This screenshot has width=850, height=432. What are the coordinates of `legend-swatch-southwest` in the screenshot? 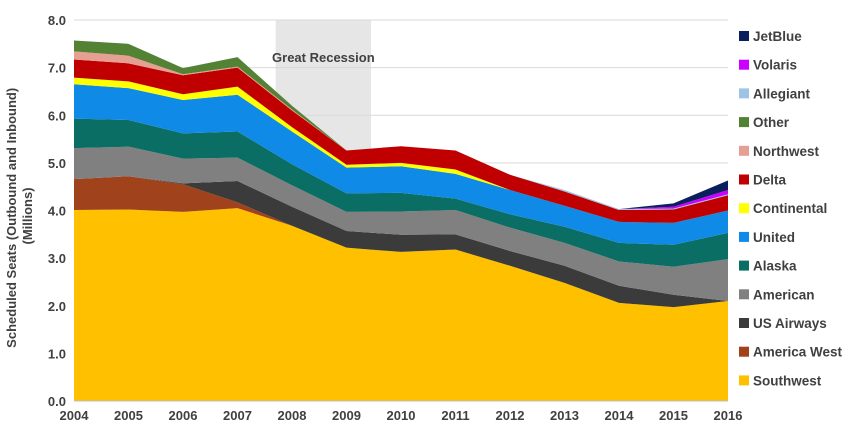 It's located at (744, 380).